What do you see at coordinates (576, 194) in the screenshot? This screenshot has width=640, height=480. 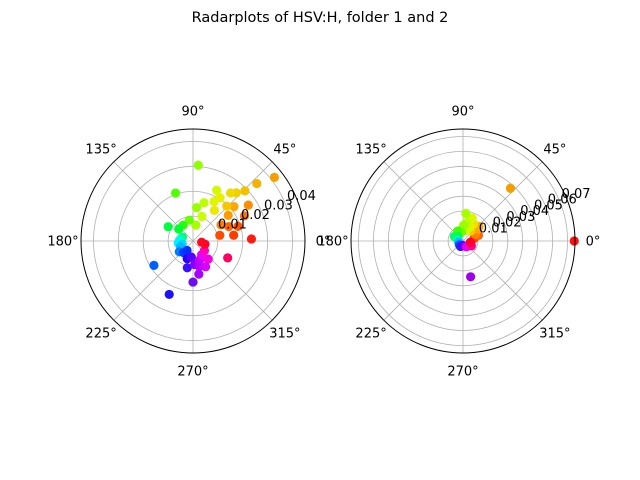 I see `r-tick-label: 0.07` at bounding box center [576, 194].